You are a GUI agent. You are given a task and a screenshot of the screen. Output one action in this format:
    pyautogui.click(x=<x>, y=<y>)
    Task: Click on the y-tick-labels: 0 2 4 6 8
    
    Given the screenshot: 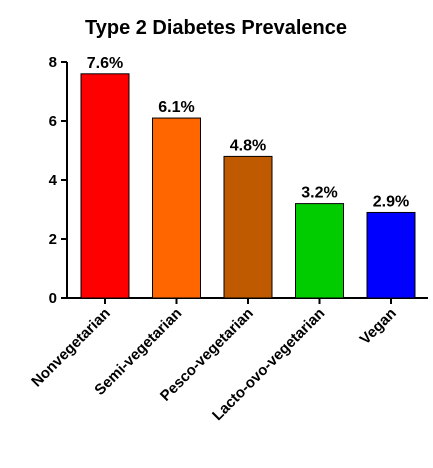 What is the action you would take?
    pyautogui.click(x=53, y=180)
    